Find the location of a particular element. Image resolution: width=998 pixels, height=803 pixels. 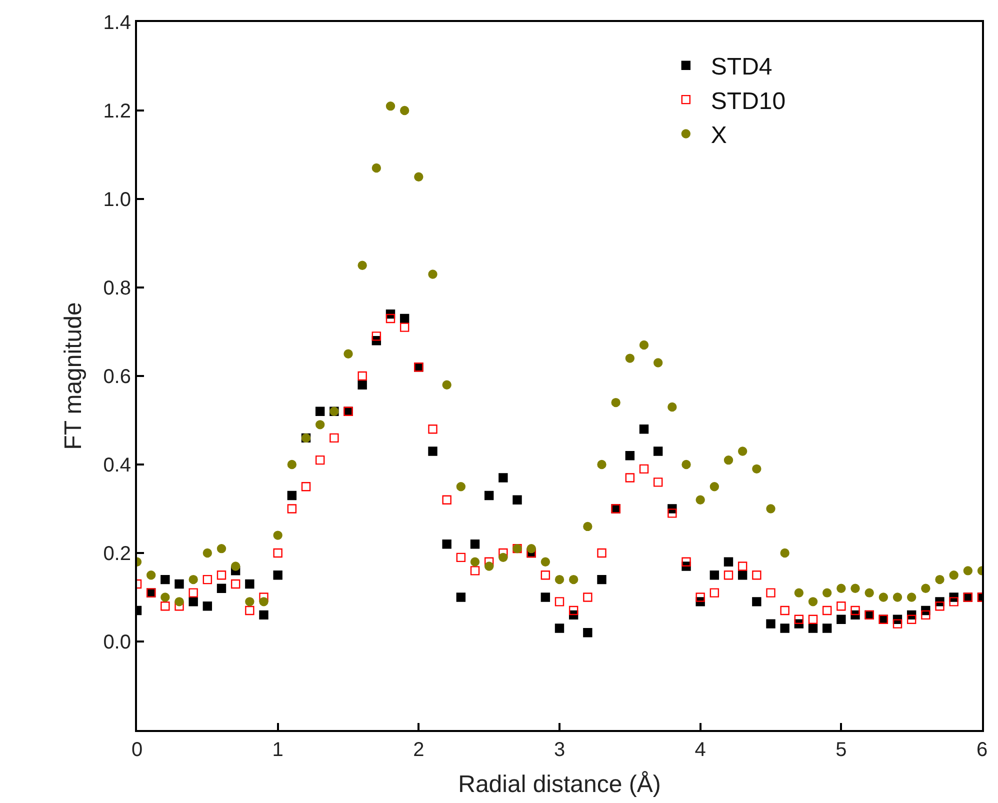

y-tick-label: 0.8 is located at coordinates (117, 289).